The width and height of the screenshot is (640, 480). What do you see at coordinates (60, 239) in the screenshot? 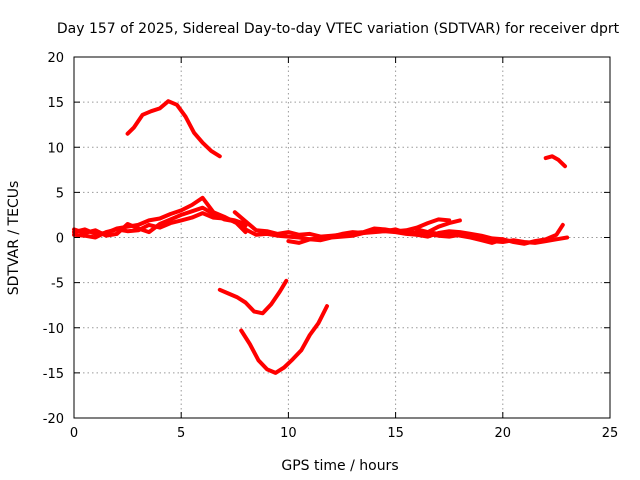
I see `y-tick-label: 0` at bounding box center [60, 239].